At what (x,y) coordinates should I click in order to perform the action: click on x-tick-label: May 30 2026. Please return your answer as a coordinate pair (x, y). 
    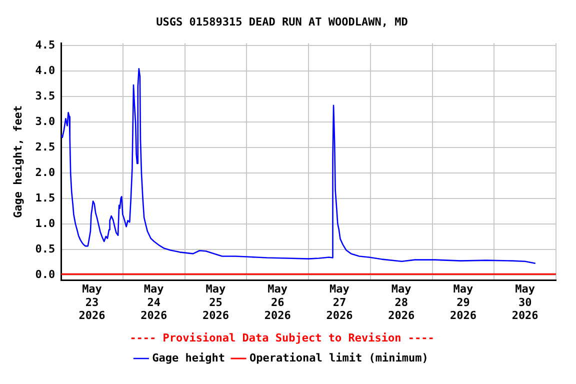
    Looking at the image, I should click on (525, 302).